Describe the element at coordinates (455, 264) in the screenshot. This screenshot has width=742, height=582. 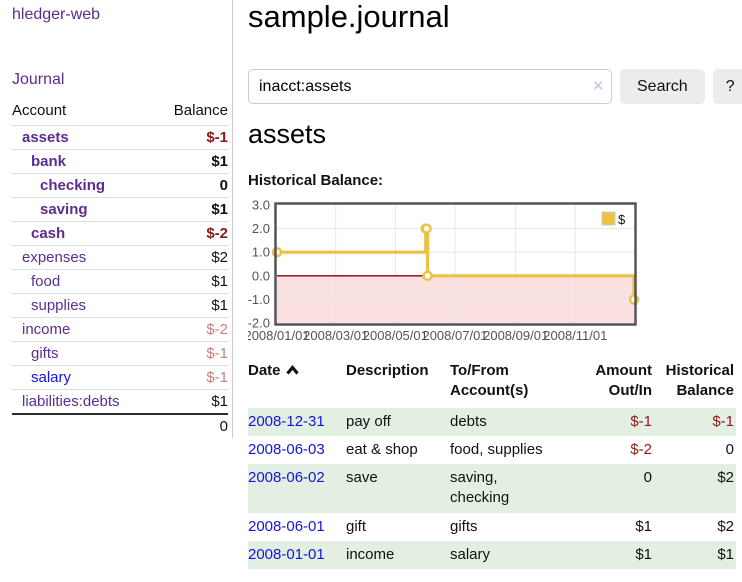
I see `chart-border` at that location.